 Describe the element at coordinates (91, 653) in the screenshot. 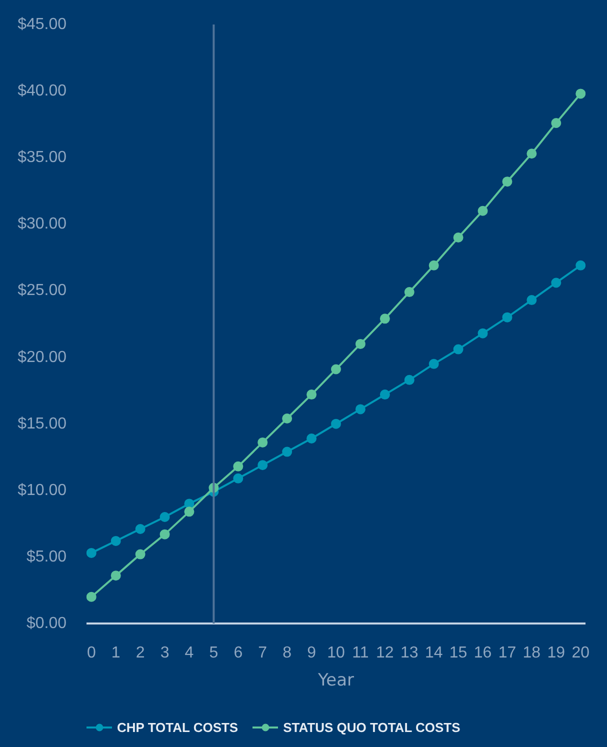

I see `x-tick-label: 0` at that location.